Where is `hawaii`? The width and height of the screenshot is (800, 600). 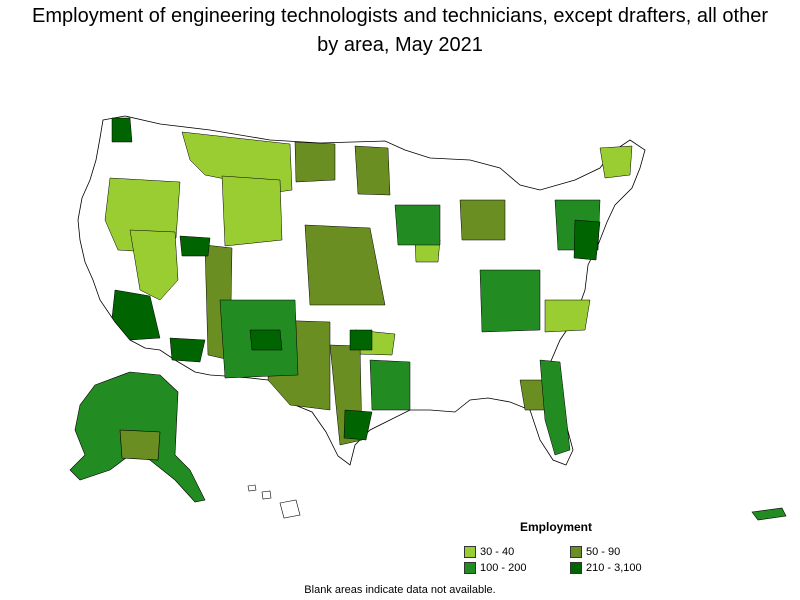 hawaii is located at coordinates (274, 501).